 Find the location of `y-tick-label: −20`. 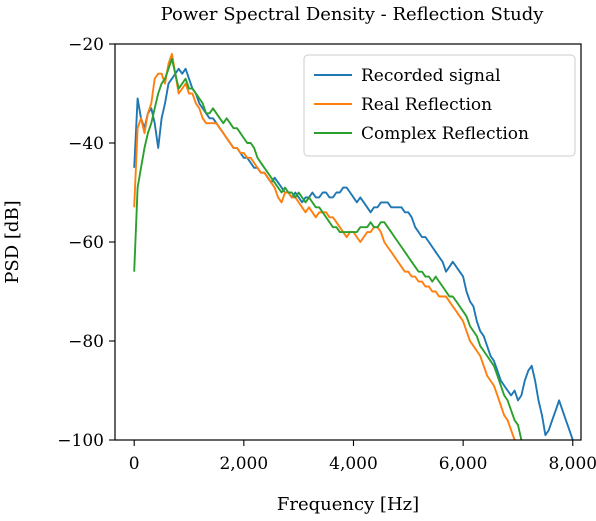

y-tick-label: −20 is located at coordinates (86, 45).